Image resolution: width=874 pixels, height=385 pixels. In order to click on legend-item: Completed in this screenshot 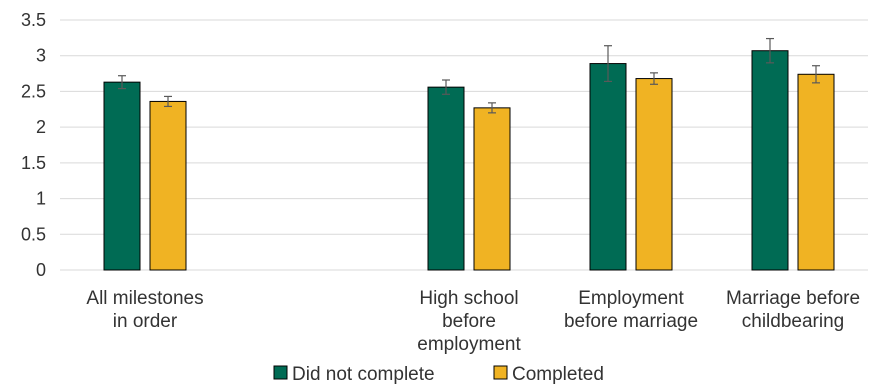, I will do `click(548, 374)`.